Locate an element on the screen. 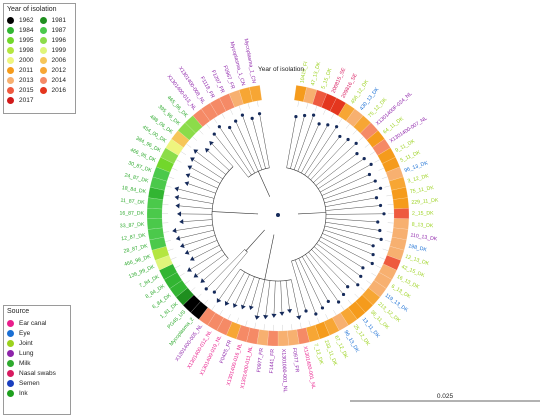 The width and height of the screenshot is (550, 416). source-legend-label: Eye is located at coordinates (25, 333).